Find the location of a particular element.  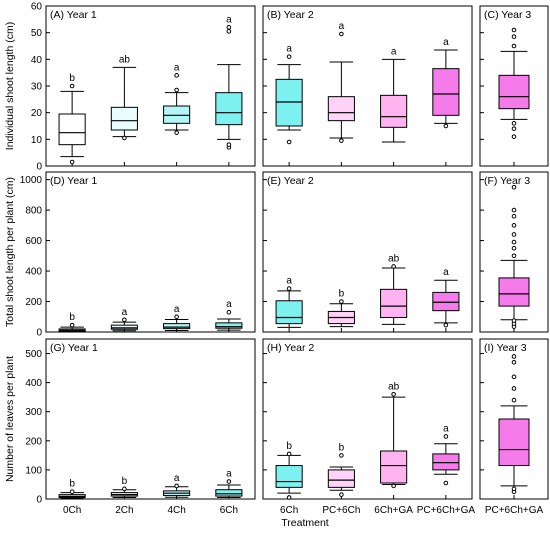

y-tick-label: 20 is located at coordinates (37, 113).